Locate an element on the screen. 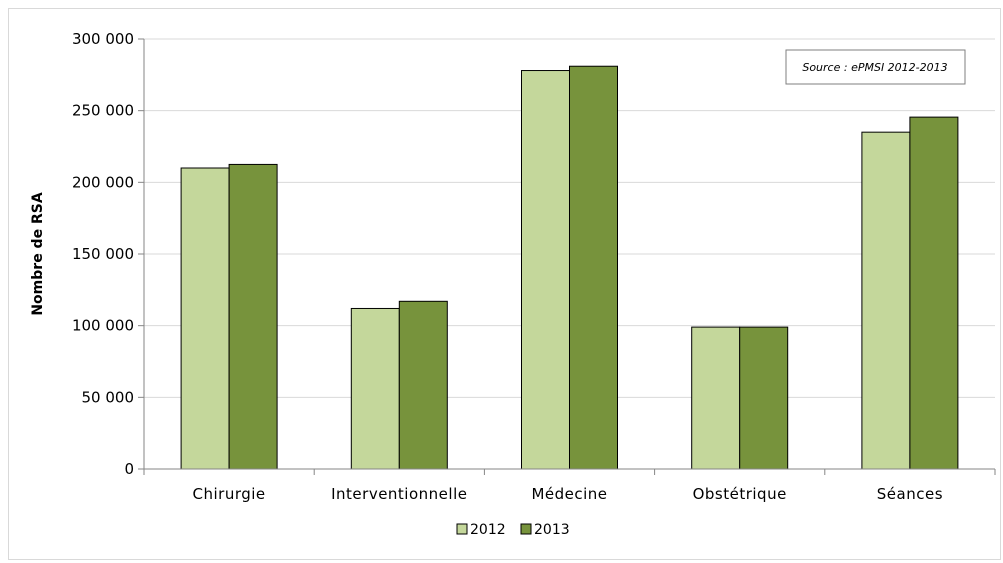 This screenshot has height=563, width=1003. y-tick-label: 150 000 is located at coordinates (103, 254).